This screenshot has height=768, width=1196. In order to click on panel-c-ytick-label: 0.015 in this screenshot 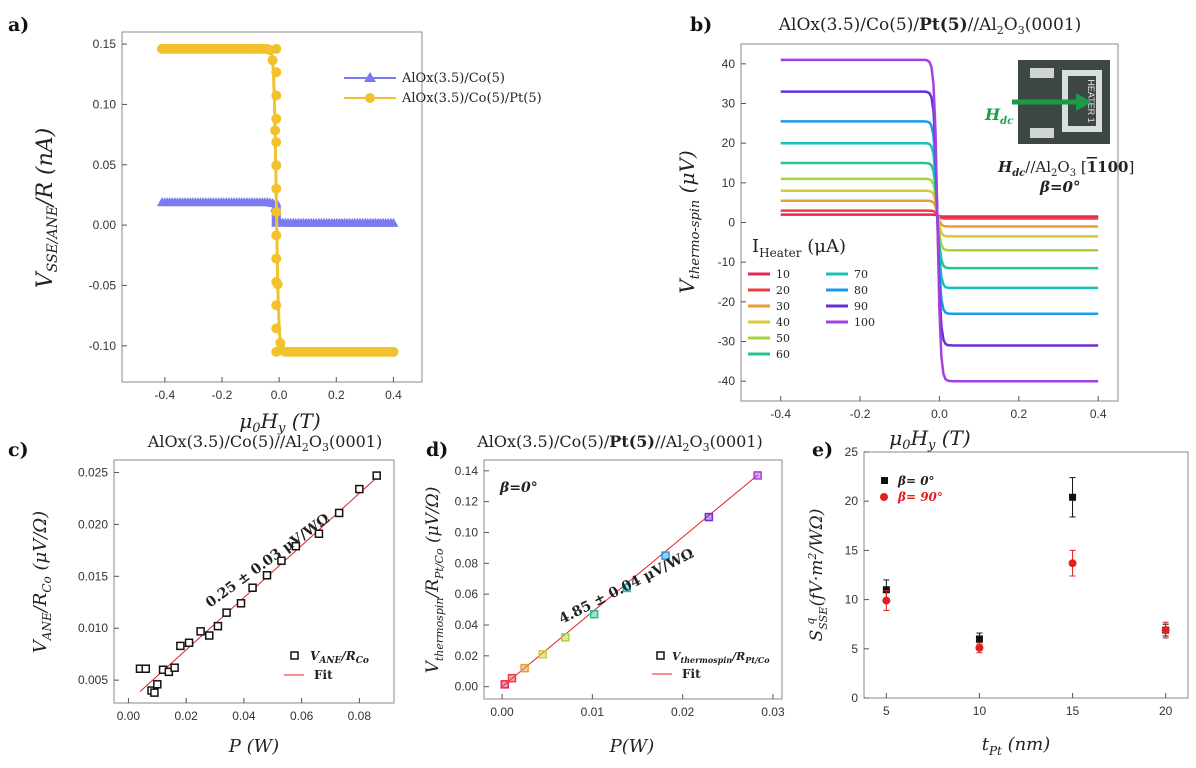, I will do `click(93, 576)`.